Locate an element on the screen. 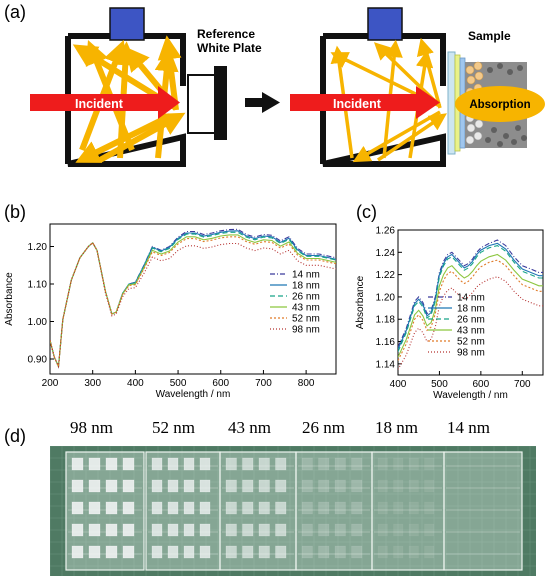 This screenshot has height=580, width=550. panel-label-b: (b) is located at coordinates (15, 212).